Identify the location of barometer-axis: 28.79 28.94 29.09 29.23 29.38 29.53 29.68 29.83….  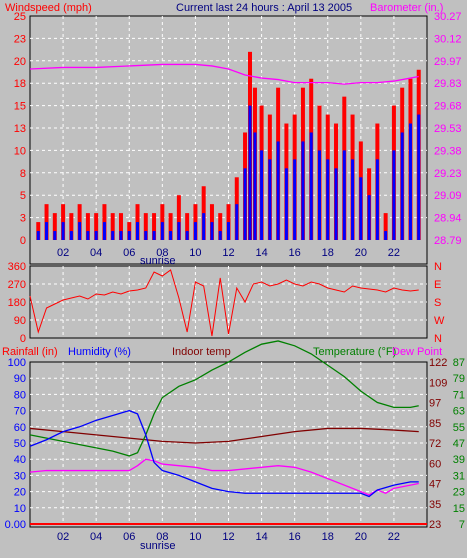
(448, 129).